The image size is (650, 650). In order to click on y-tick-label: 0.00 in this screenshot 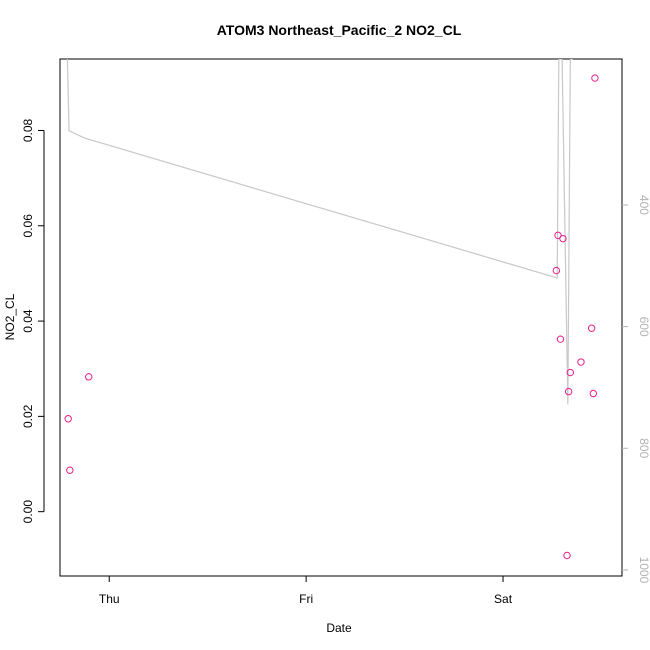, I will do `click(28, 512)`.